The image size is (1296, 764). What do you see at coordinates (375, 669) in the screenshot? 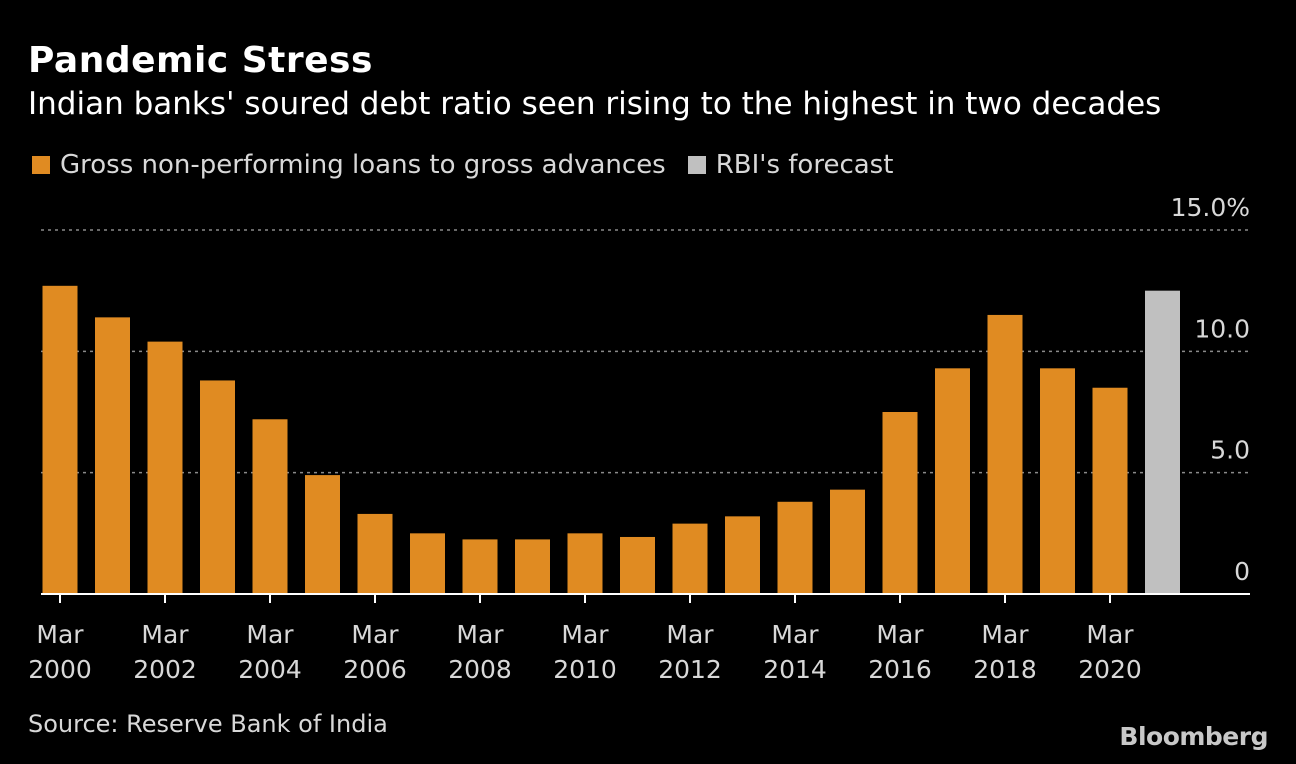
I see `x-tick-label: 2006` at bounding box center [375, 669].